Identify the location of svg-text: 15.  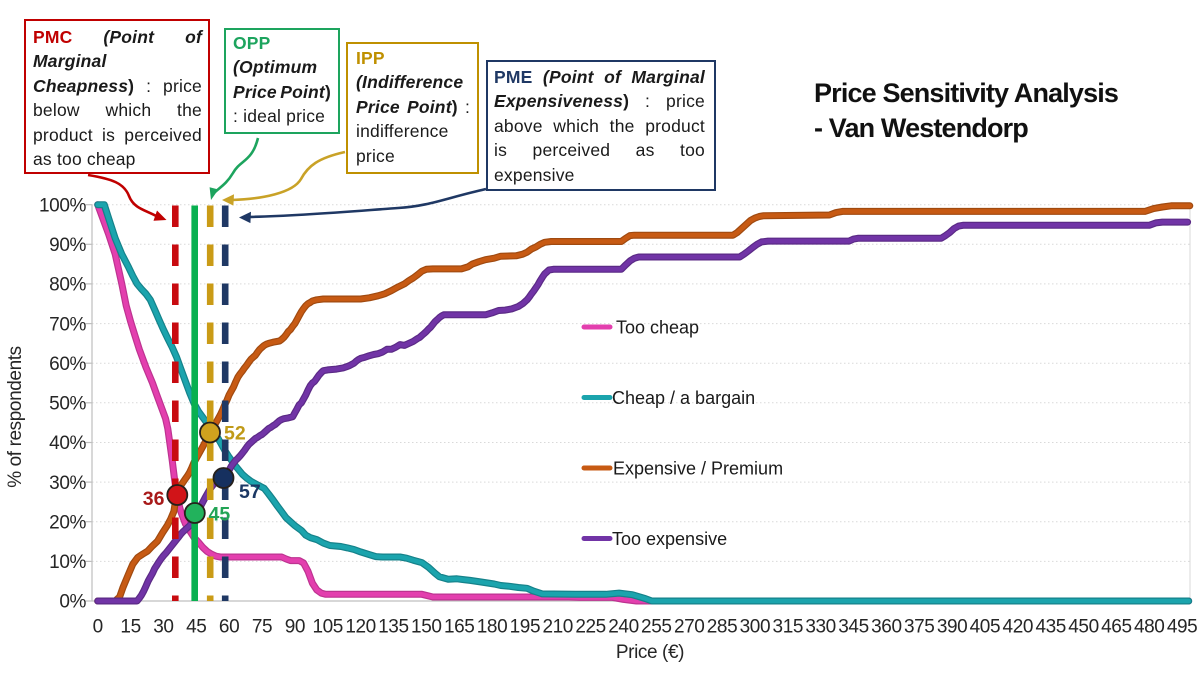
(130, 627).